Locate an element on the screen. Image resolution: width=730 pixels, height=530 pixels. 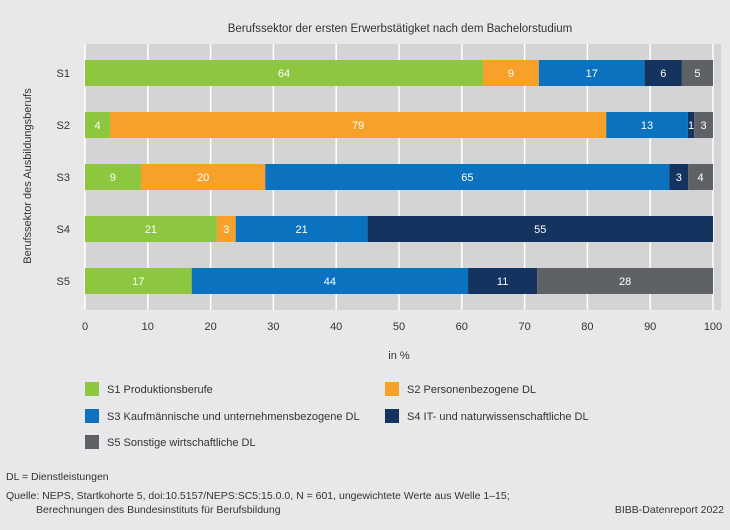
data-label: 11 is located at coordinates (502, 282).